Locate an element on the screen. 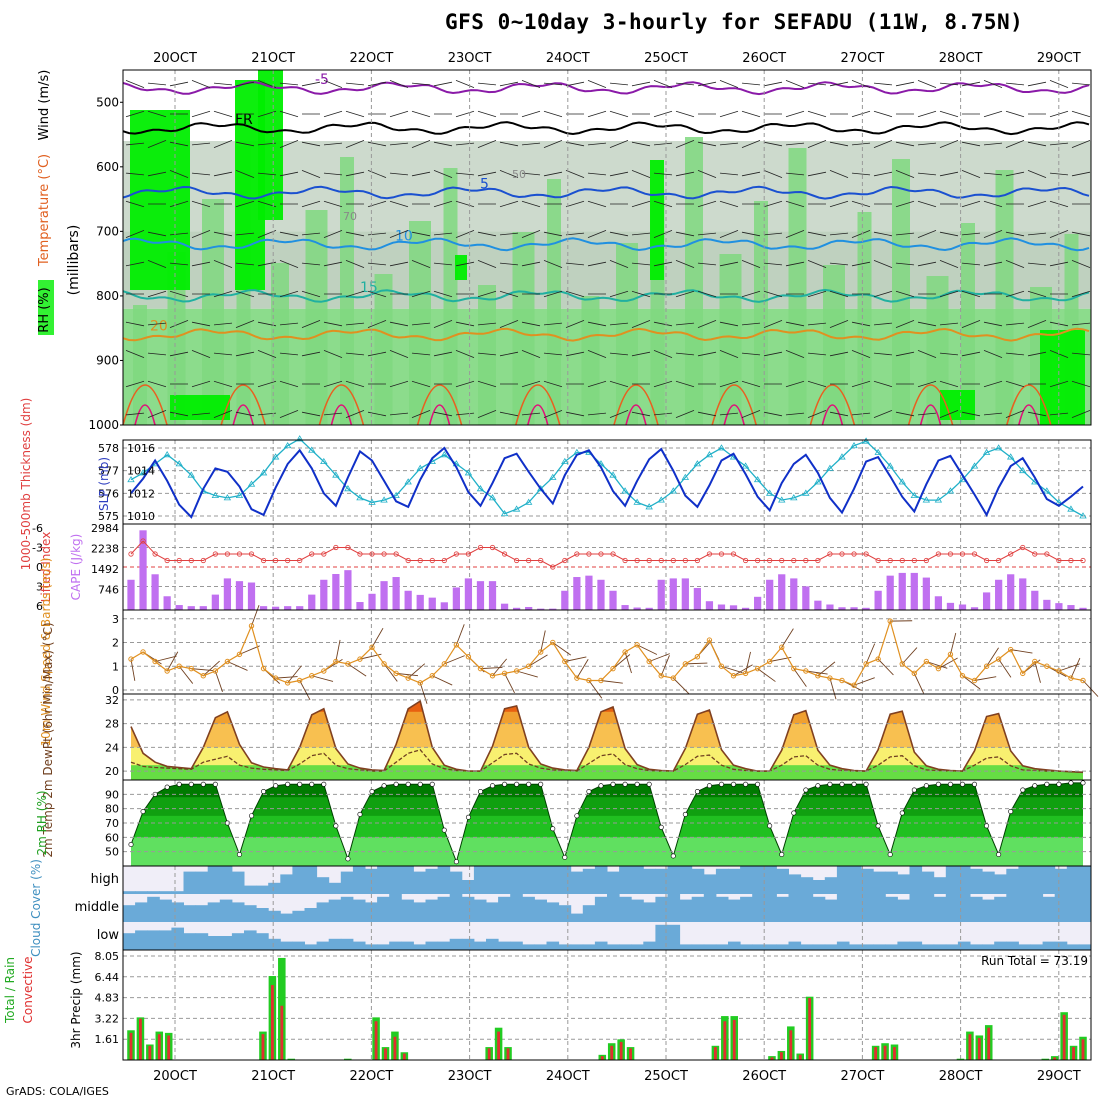 This screenshot has width=1100, height=1100. axis-tick-label: 578 is located at coordinates (108, 448).